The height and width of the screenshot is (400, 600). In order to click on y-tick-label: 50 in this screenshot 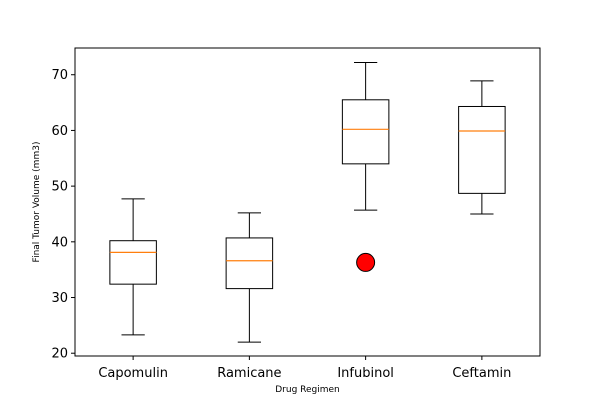, I will do `click(59, 187)`.